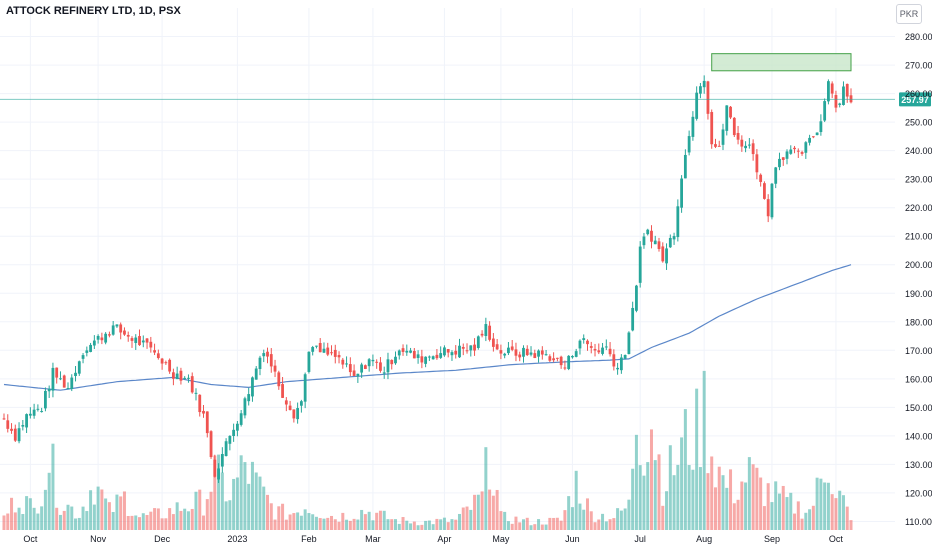  Describe the element at coordinates (433, 539) in the screenshot. I see `time-axis: Oct Nov Dec 2023 Feb Mar Apr May Jun Jul Aug Sep Oct` at that location.